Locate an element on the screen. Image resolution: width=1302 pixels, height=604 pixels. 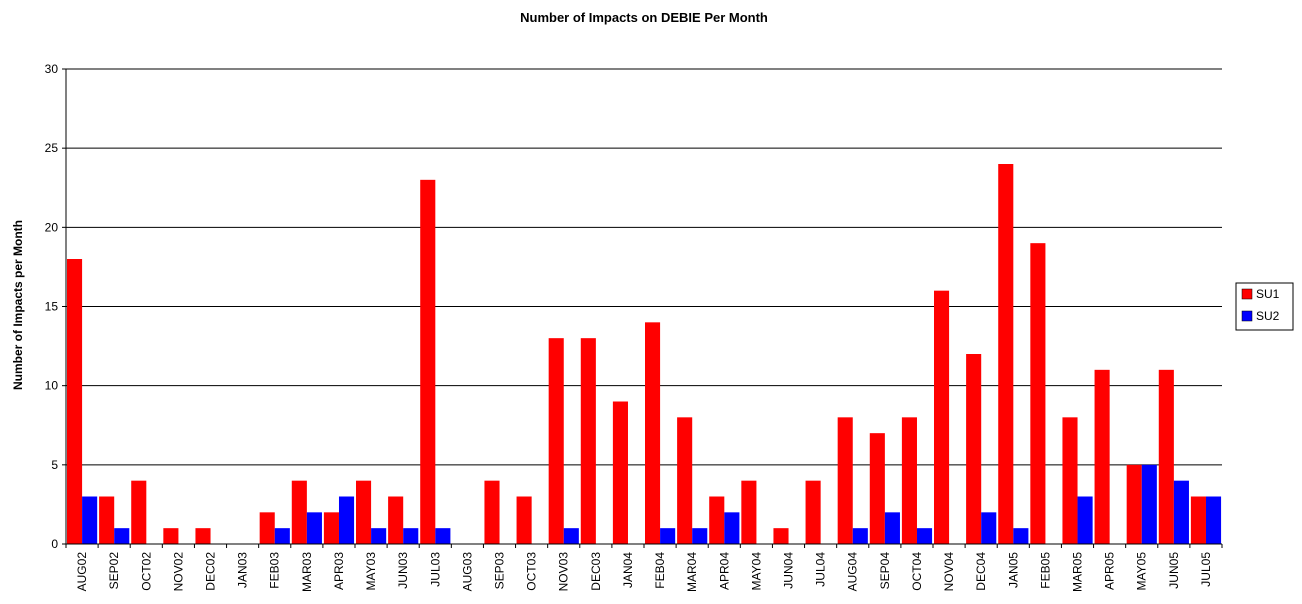
y-tick-label: 10 is located at coordinates (52, 386).